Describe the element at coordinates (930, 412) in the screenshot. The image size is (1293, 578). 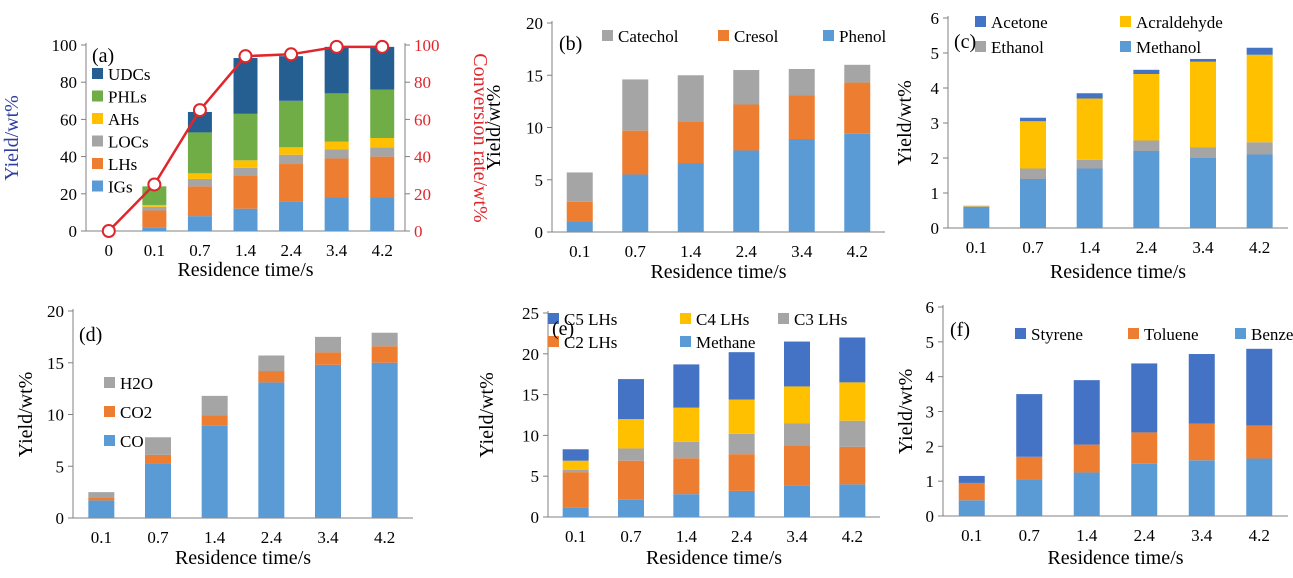
I see `y-tick-label: 3` at that location.